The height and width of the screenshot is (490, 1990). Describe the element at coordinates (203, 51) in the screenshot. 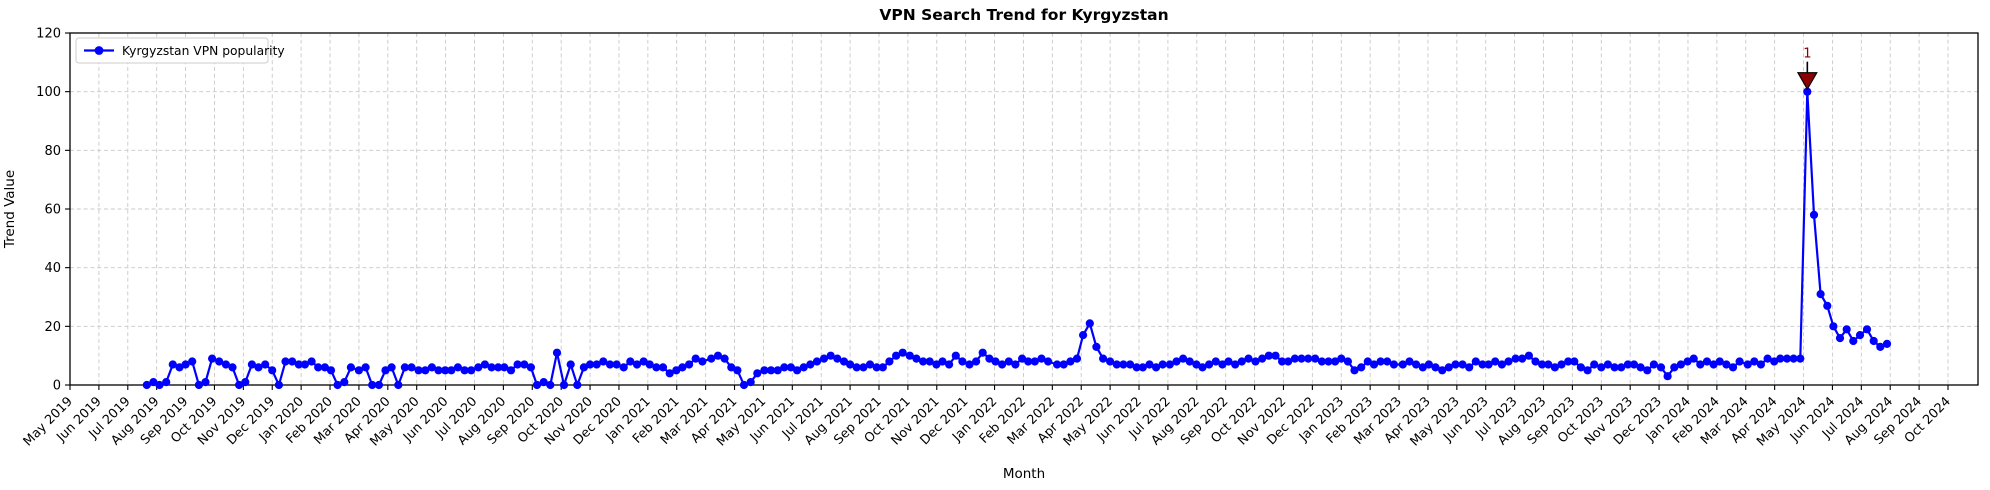

I see `legend-label: Kyrgyzstan VPN popularity` at that location.